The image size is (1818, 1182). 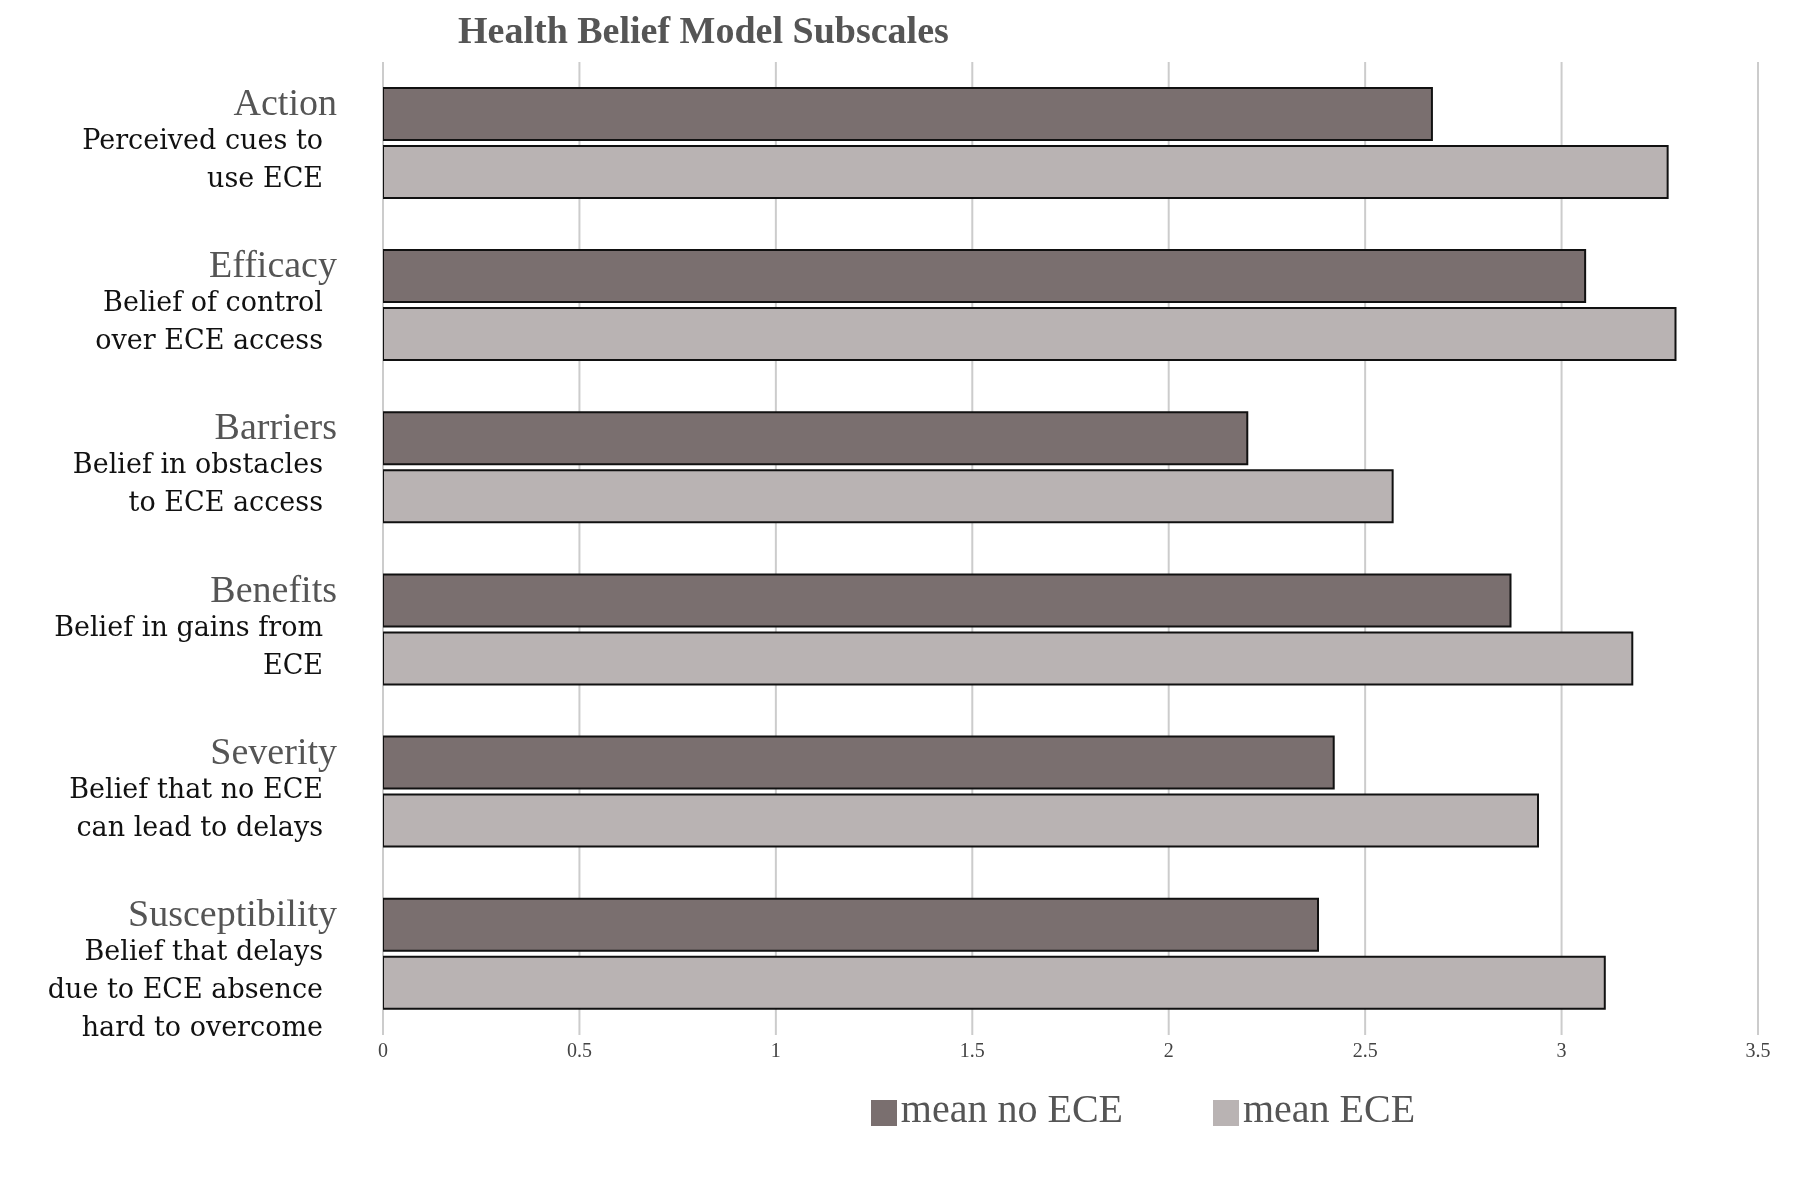 I want to click on y-tick-label: Action Perceived cues to use ECE, so click(x=209, y=137).